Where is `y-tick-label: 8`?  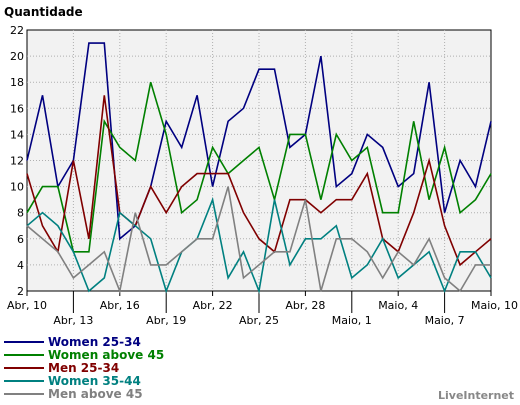
y-tick-label: 8 is located at coordinates (20, 213).